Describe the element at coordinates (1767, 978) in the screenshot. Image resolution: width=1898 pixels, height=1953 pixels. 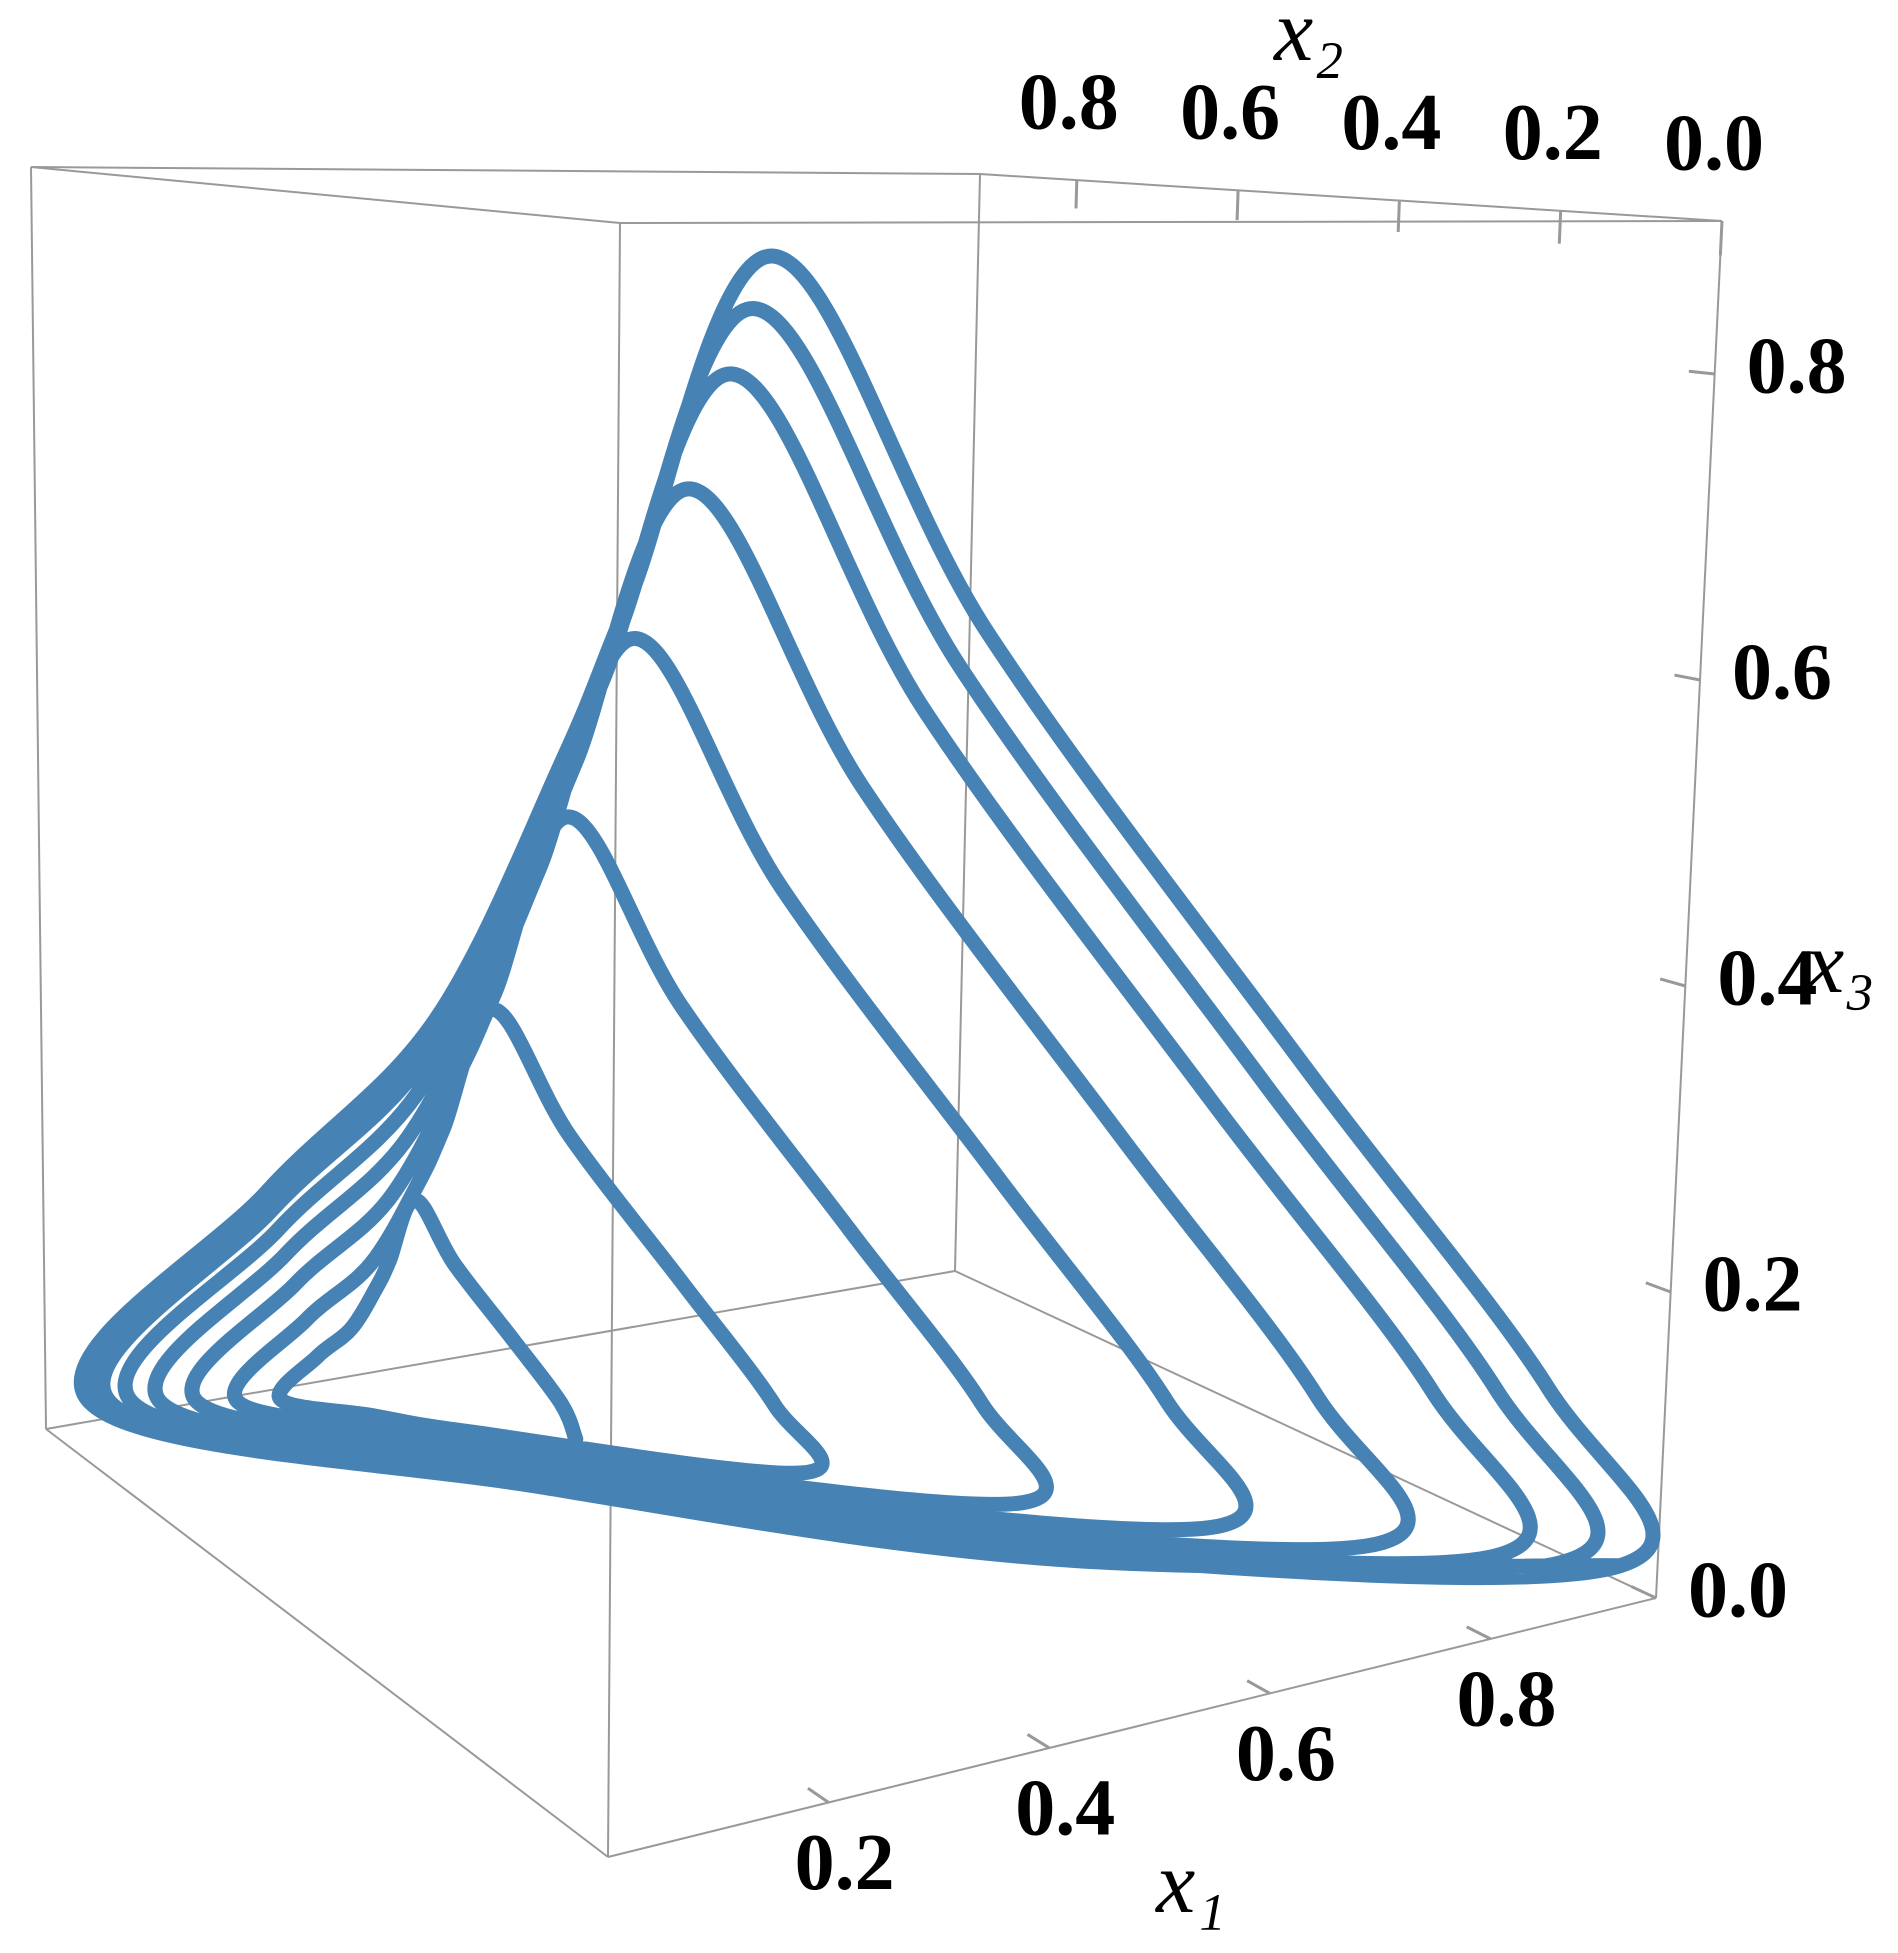
I see `x3-tick-label: 0.4` at that location.